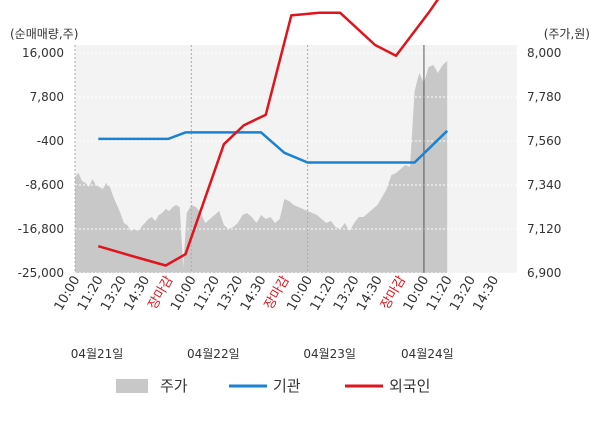 Image resolution: width=600 pixels, height=428 pixels. I want to click on legend-swatch-price, so click(132, 386).